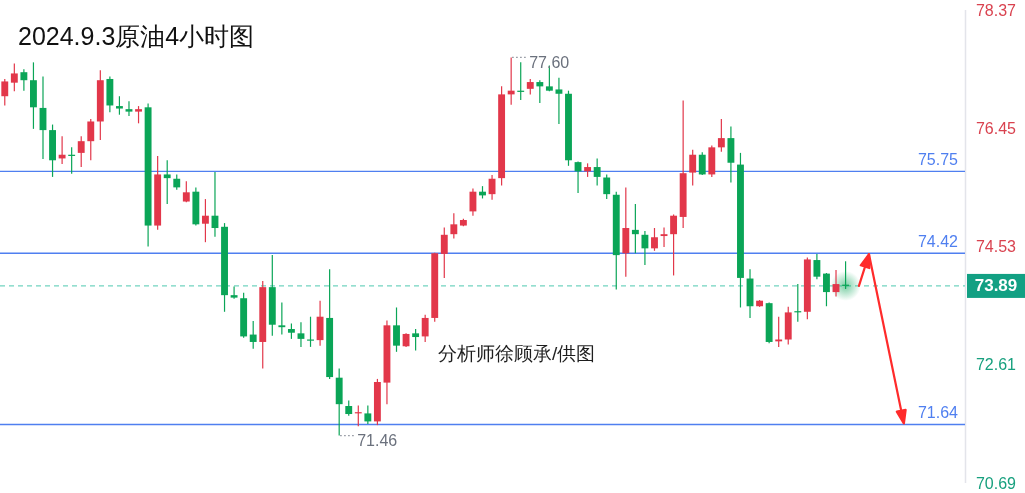 The width and height of the screenshot is (1025, 493). I want to click on annotation: 分析师徐顾承/供图, so click(517, 354).